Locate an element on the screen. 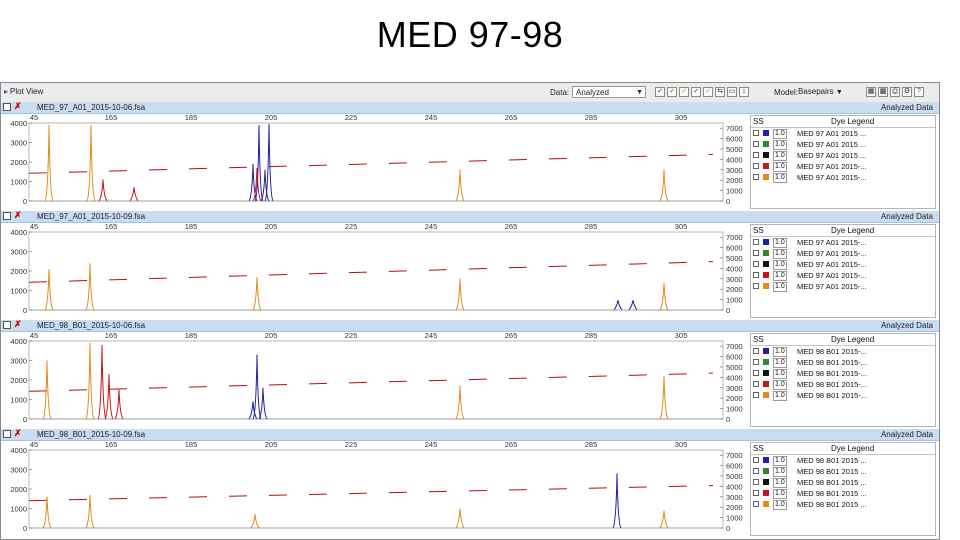 The image size is (960, 540). plot-view-tab: ▸ Plot View is located at coordinates (23, 91).